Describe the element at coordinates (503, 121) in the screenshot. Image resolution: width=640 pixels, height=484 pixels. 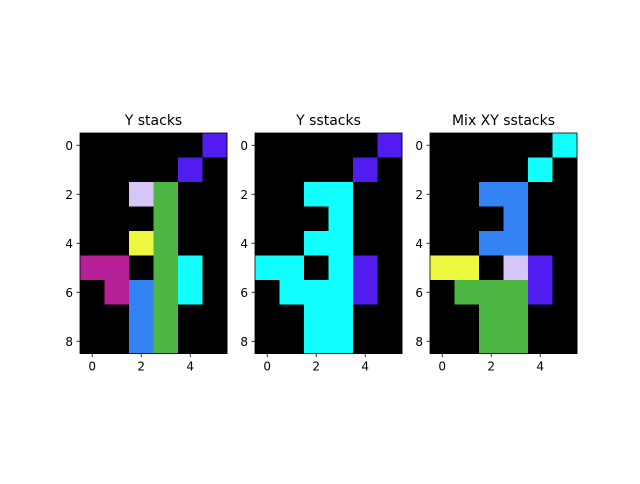
I see `chart-title: Mix XY sstacks` at that location.